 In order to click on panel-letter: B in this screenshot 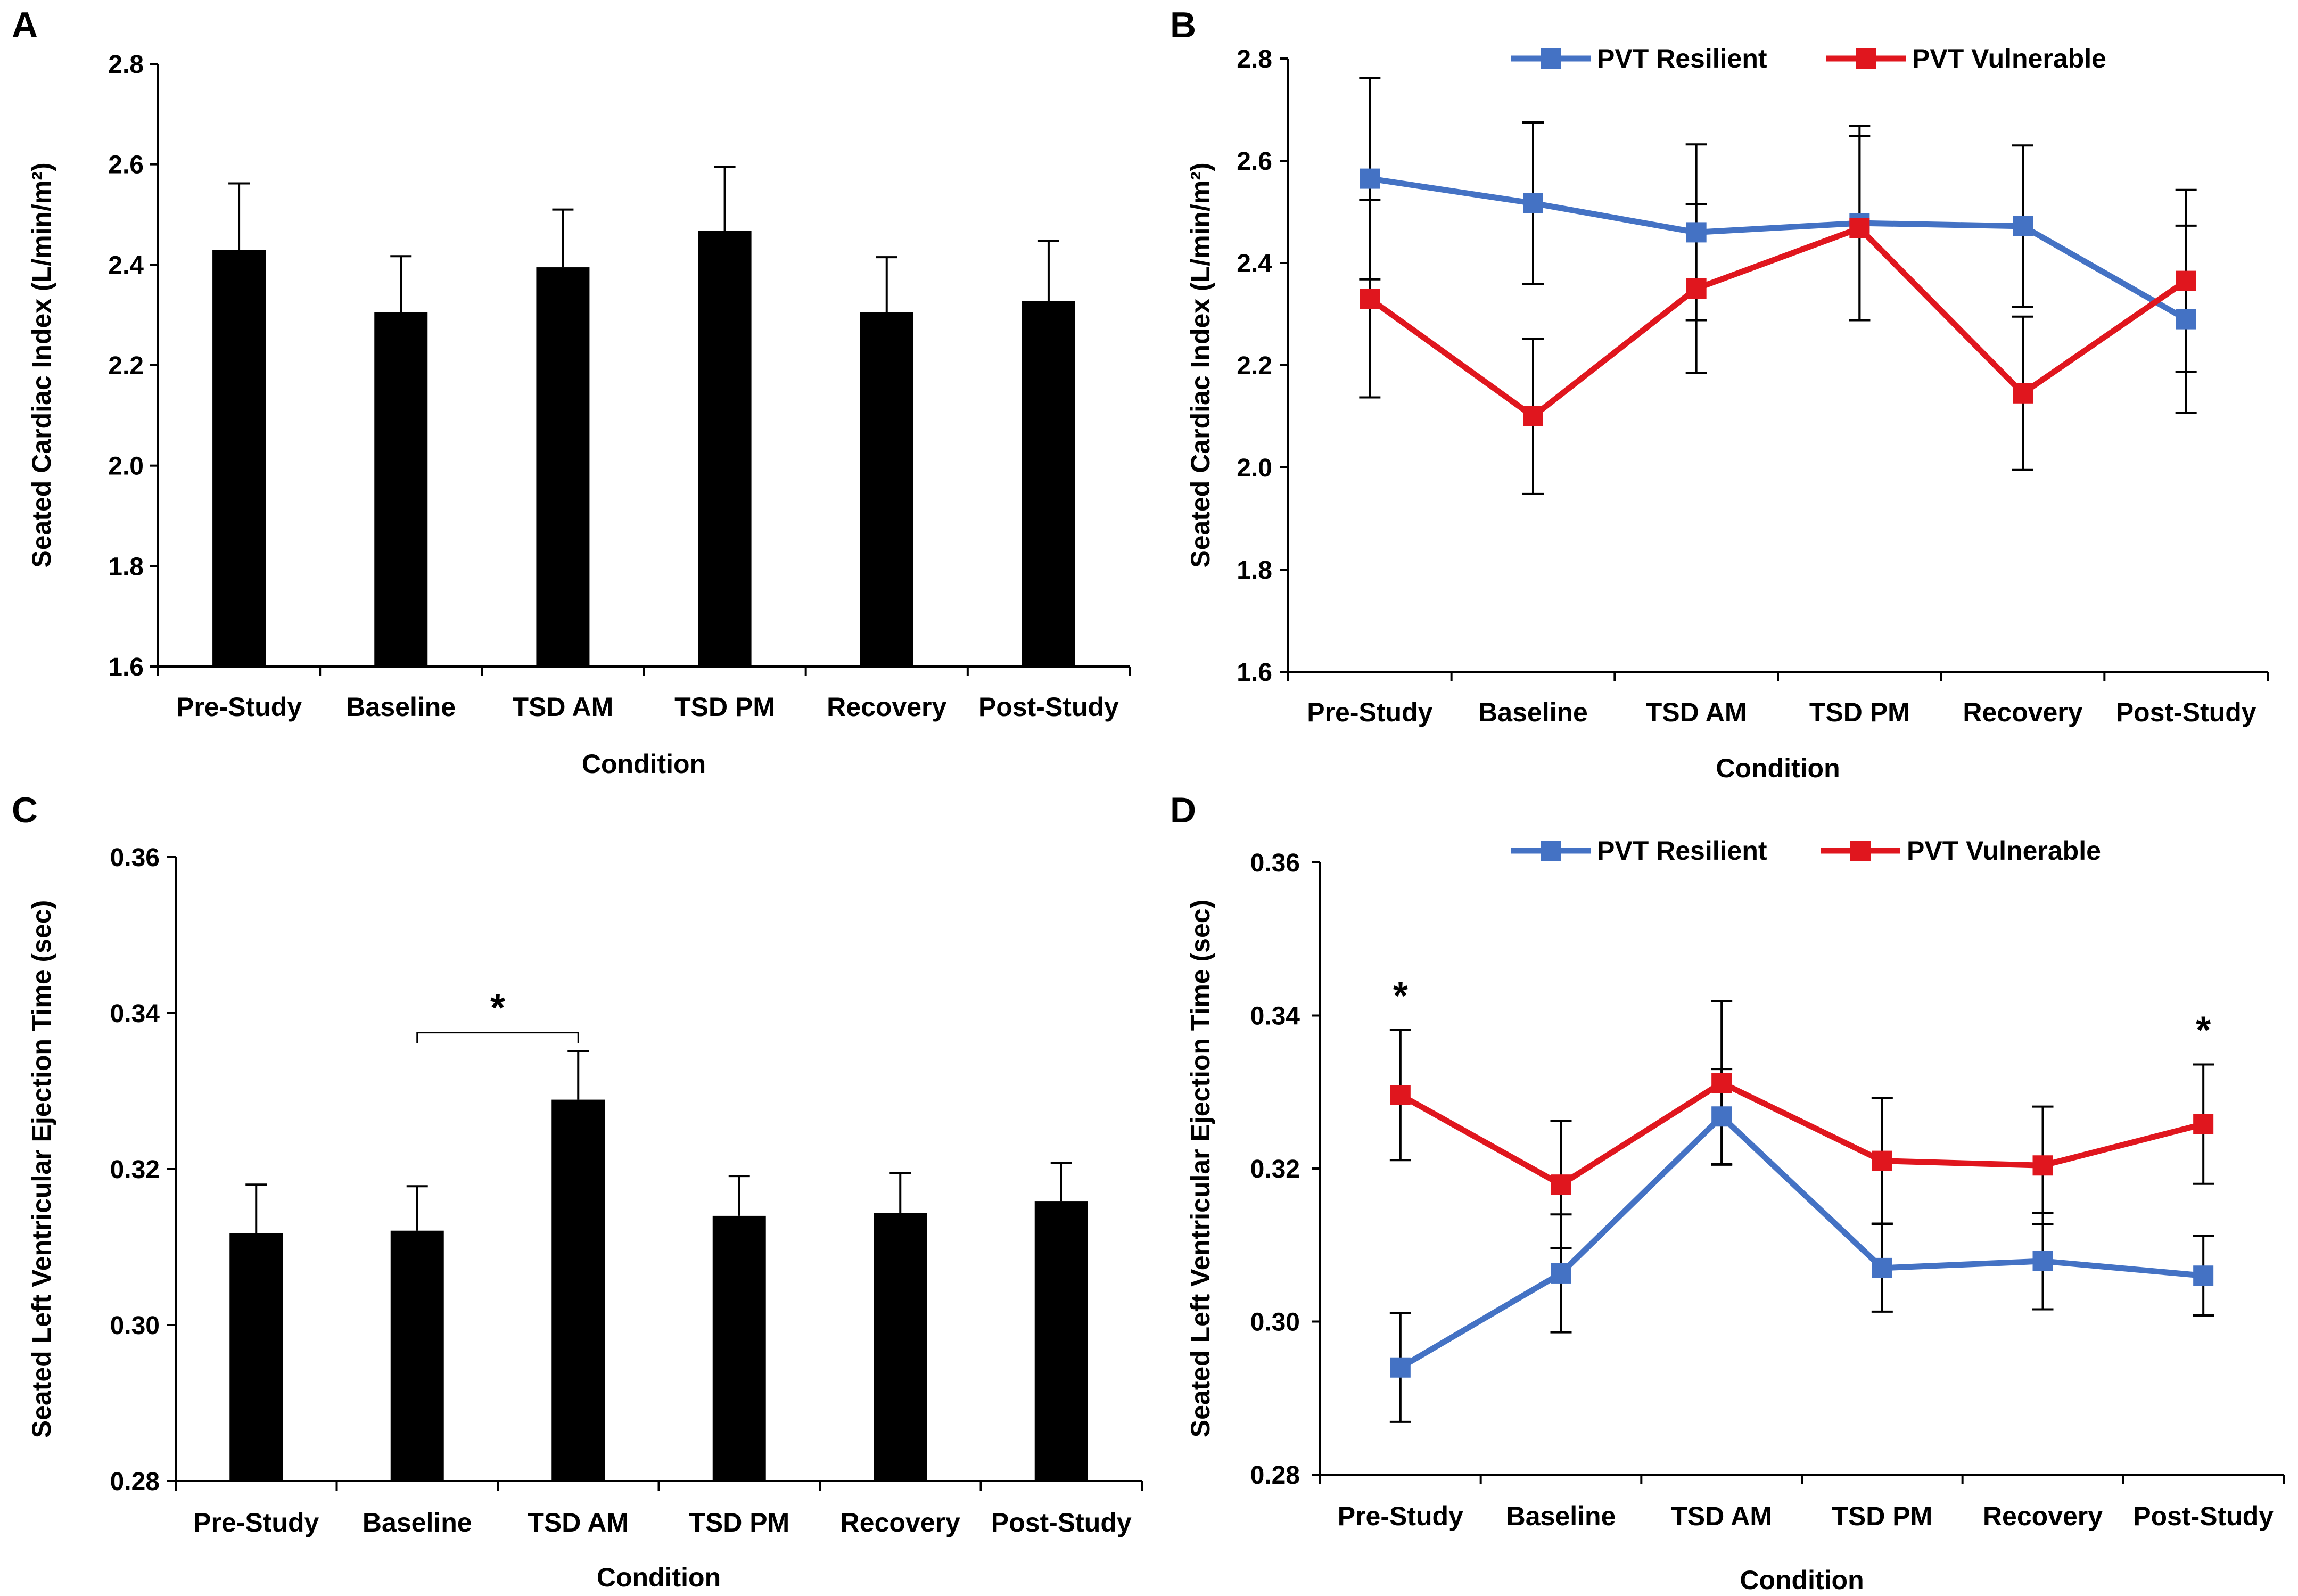, I will do `click(1183, 25)`.